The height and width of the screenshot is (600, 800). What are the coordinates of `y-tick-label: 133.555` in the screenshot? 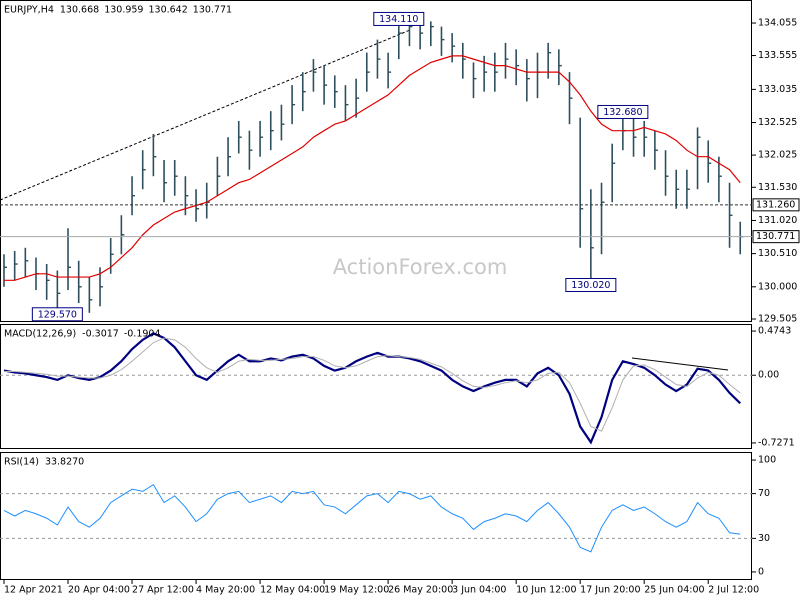 It's located at (777, 55).